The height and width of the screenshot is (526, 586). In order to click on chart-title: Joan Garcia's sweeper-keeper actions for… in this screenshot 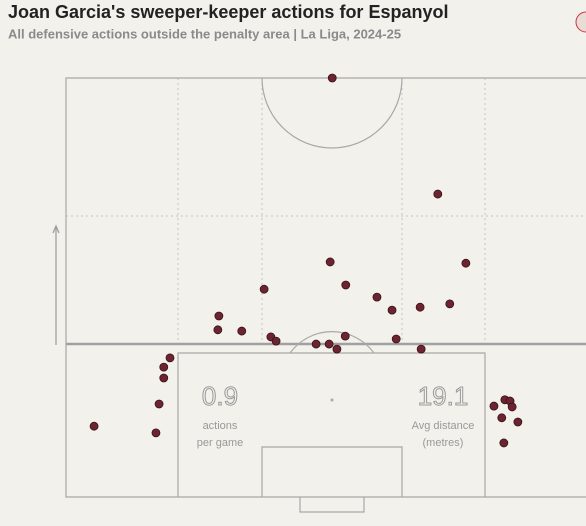, I will do `click(228, 12)`.